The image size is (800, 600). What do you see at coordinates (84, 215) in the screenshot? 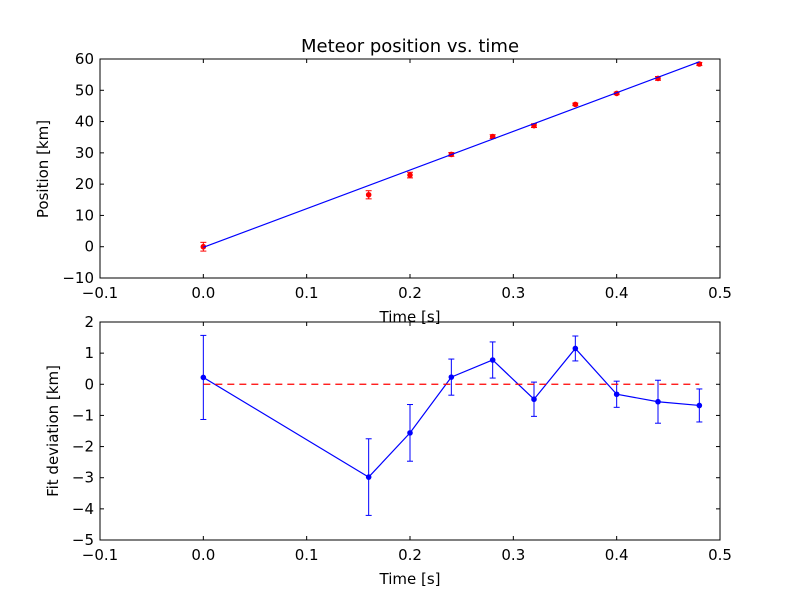
I see `position-plot-ytick-label: 10` at bounding box center [84, 215].